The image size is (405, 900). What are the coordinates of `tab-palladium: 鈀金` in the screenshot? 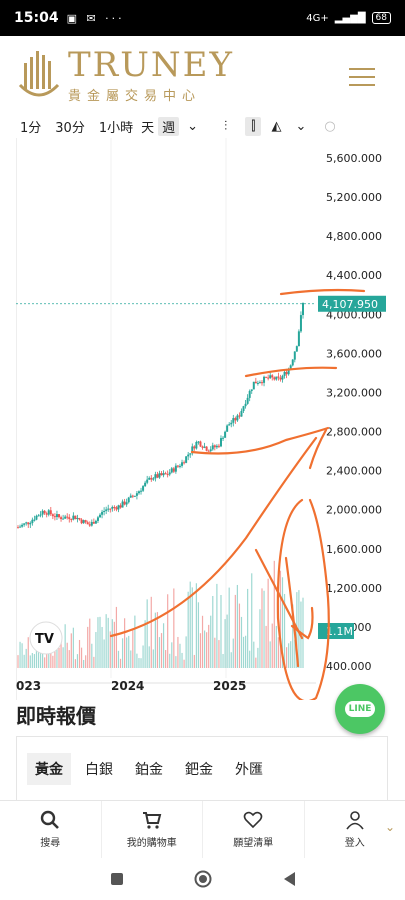 It's located at (199, 769).